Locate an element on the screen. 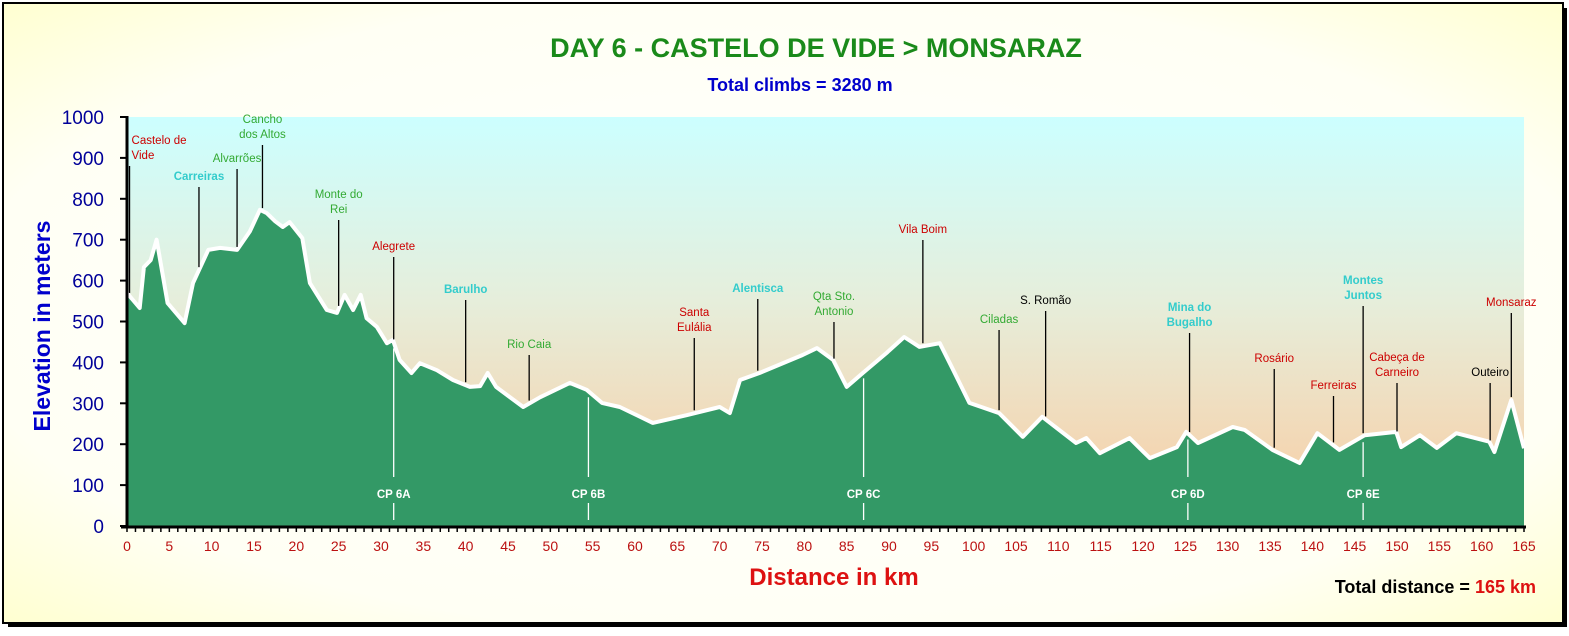 This screenshot has width=1569, height=636. x-tick-label: 135 is located at coordinates (1270, 546).